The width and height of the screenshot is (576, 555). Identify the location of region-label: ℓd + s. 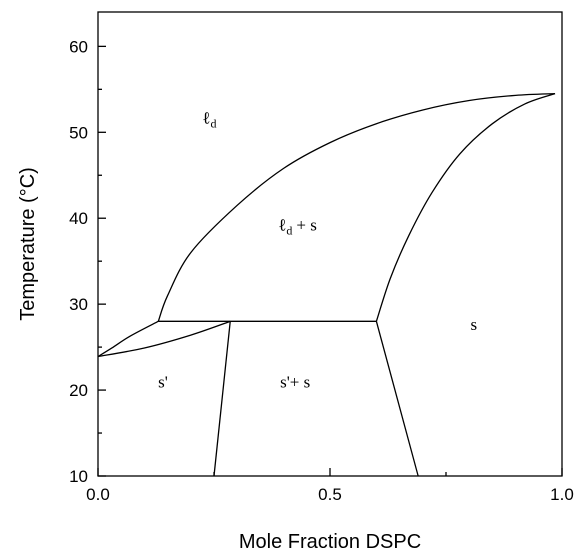
(297, 226).